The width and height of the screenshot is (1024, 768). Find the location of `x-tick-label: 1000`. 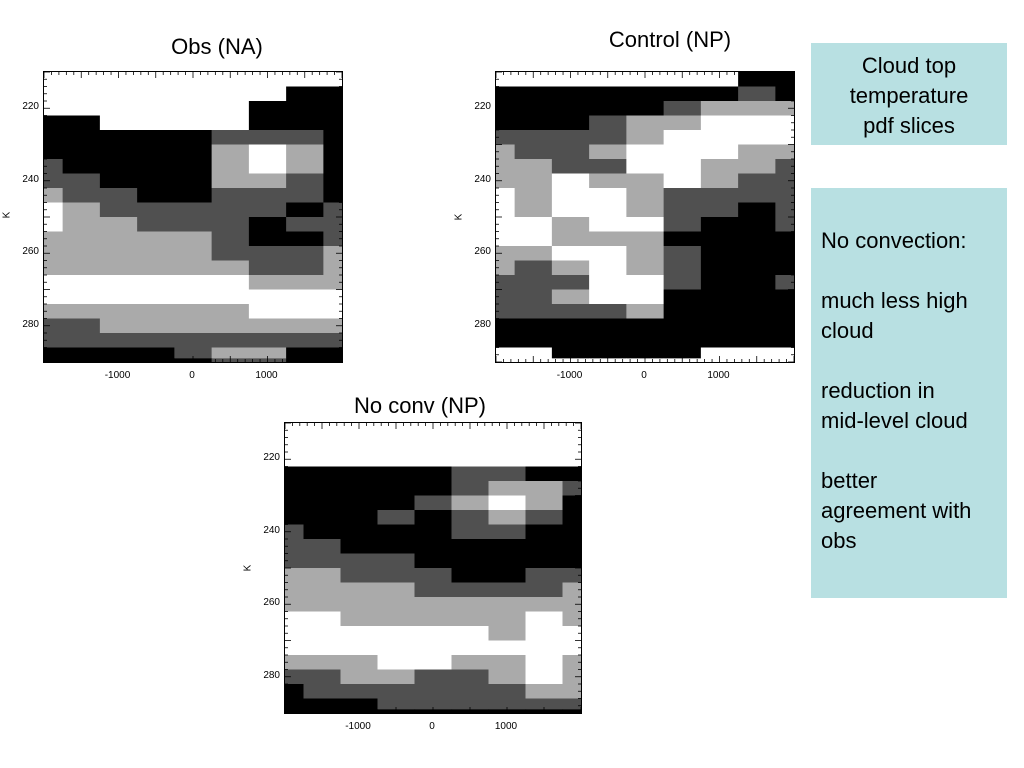

x-tick-label: 1000 is located at coordinates (266, 375).